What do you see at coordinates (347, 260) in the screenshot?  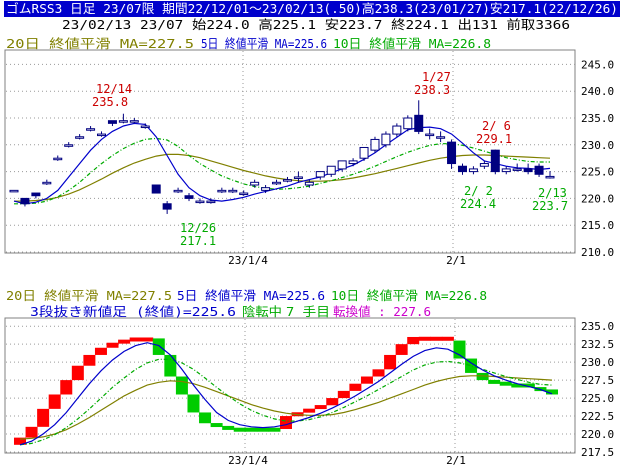 I see `candle-x-axis: 23/1/4 2/1` at bounding box center [347, 260].